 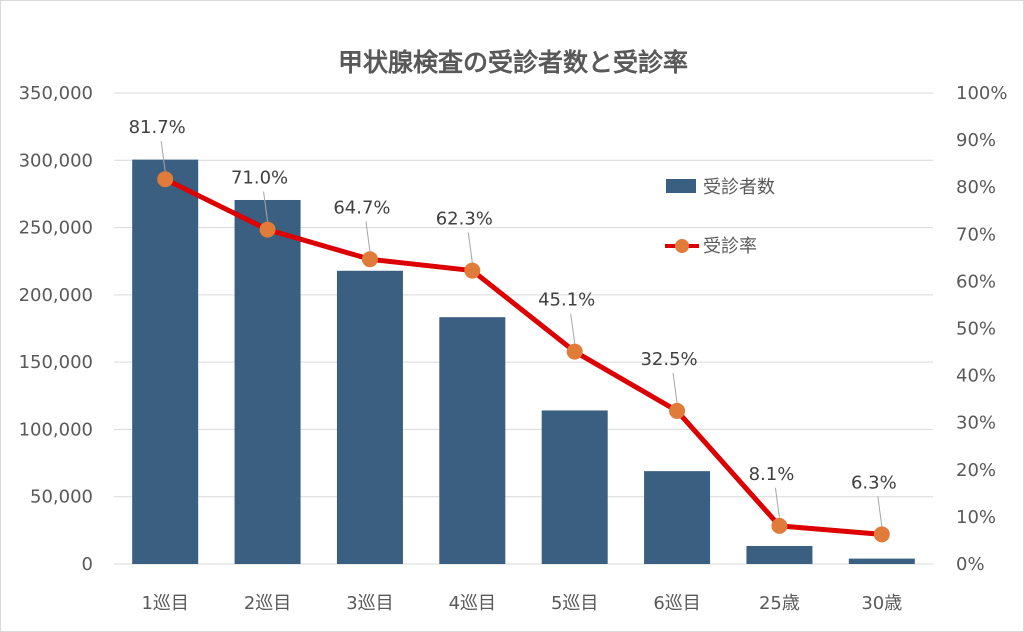 What do you see at coordinates (267, 603) in the screenshot?
I see `category-label: 2巡目` at bounding box center [267, 603].